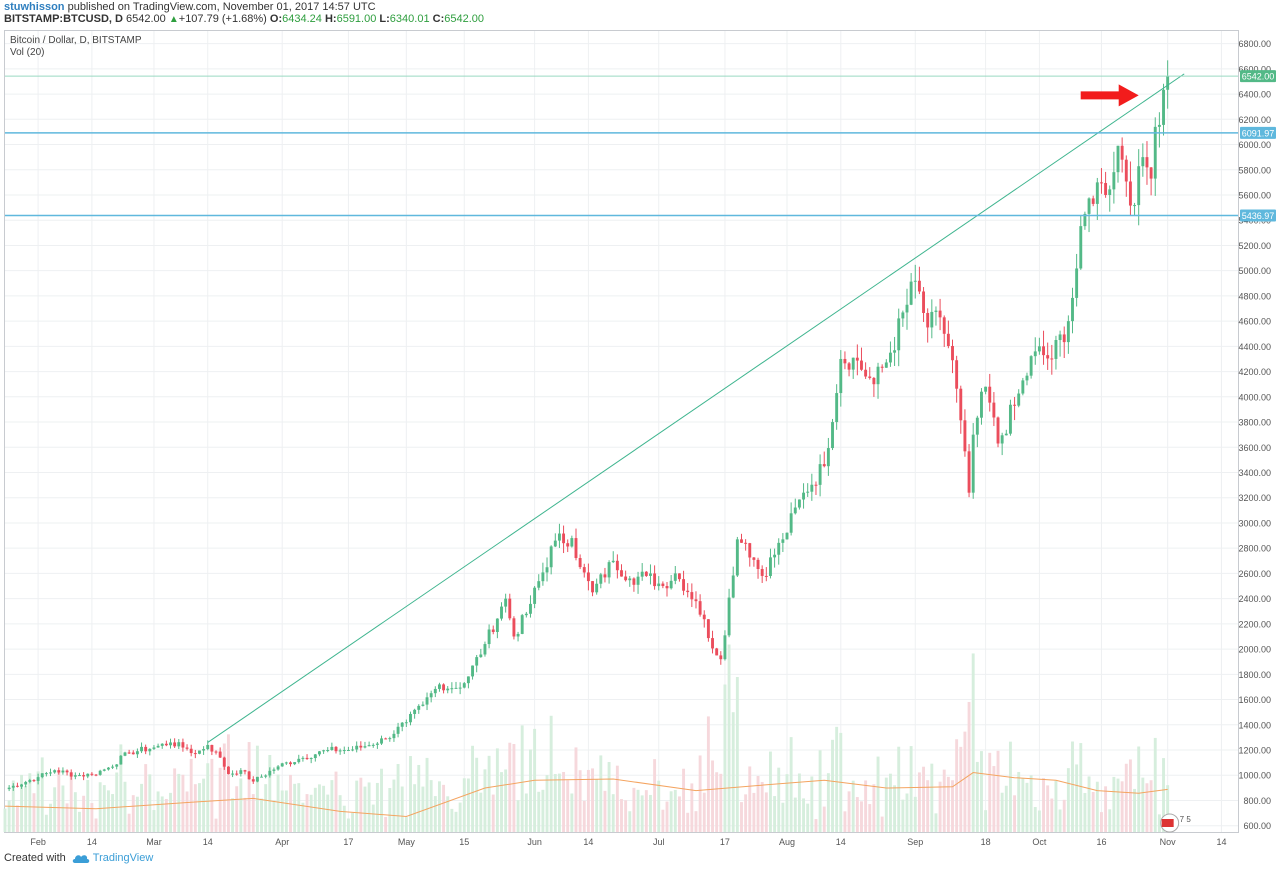 This screenshot has width=1280, height=871. I want to click on x-tick-label: Oct, so click(1039, 842).